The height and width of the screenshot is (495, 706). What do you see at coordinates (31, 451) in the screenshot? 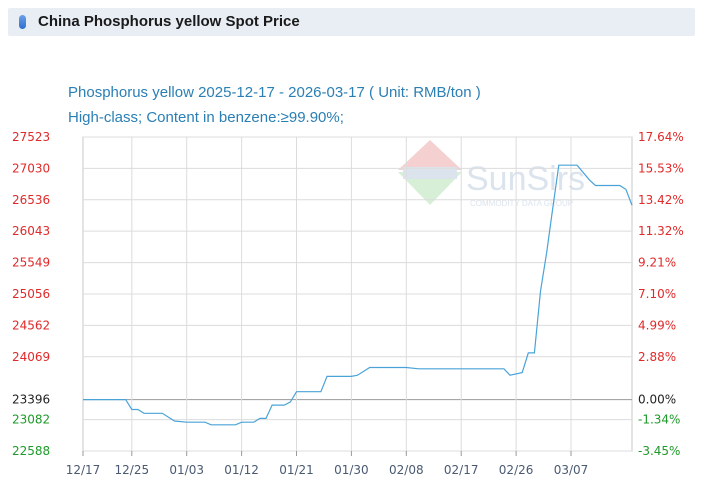
I see `left-tick-label: 22588` at bounding box center [31, 451].